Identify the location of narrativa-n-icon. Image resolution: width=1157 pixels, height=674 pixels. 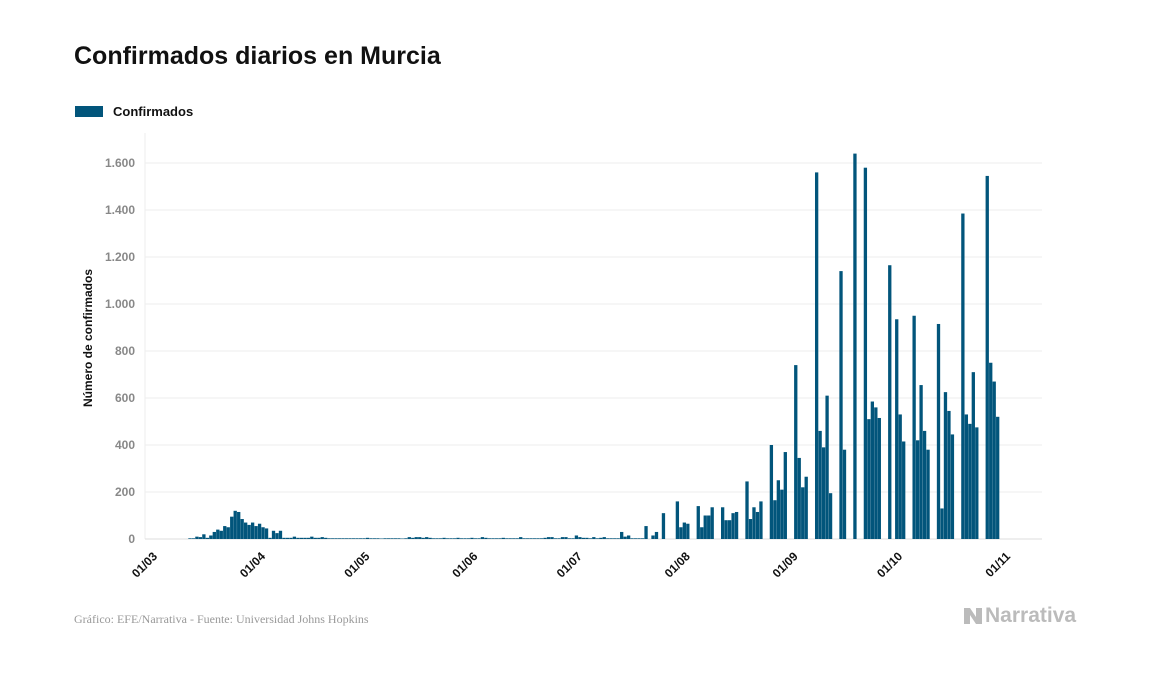
(973, 616).